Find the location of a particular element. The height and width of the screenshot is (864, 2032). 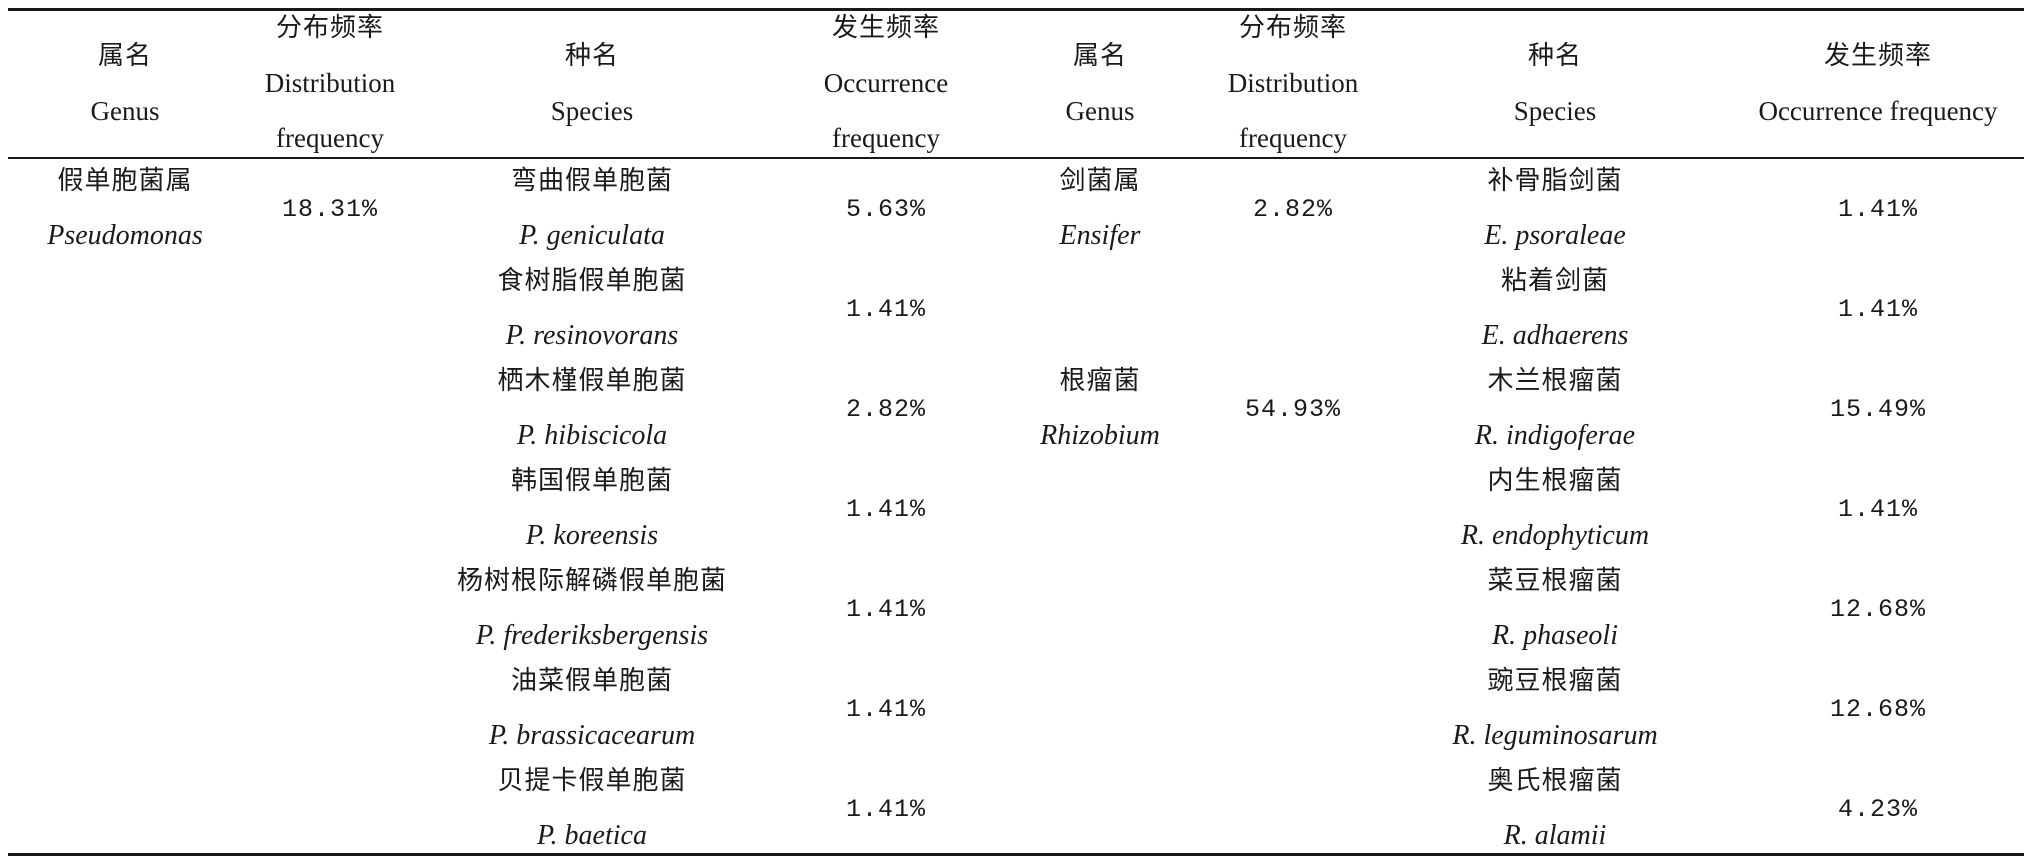

occurrence-left-3: 2.82% is located at coordinates (886, 409).